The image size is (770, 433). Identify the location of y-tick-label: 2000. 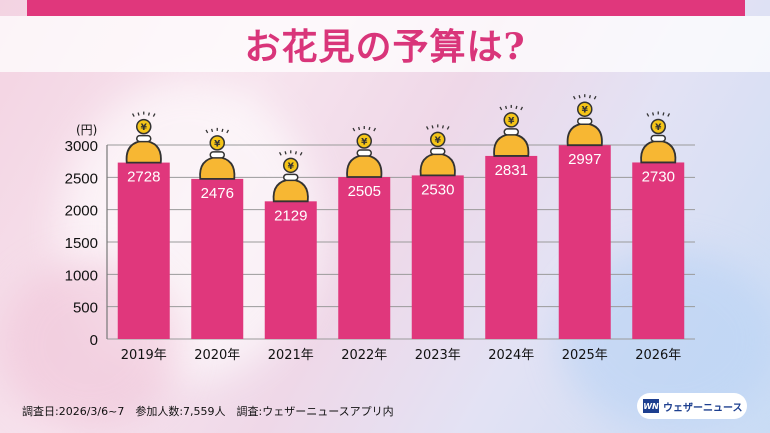
(81, 211).